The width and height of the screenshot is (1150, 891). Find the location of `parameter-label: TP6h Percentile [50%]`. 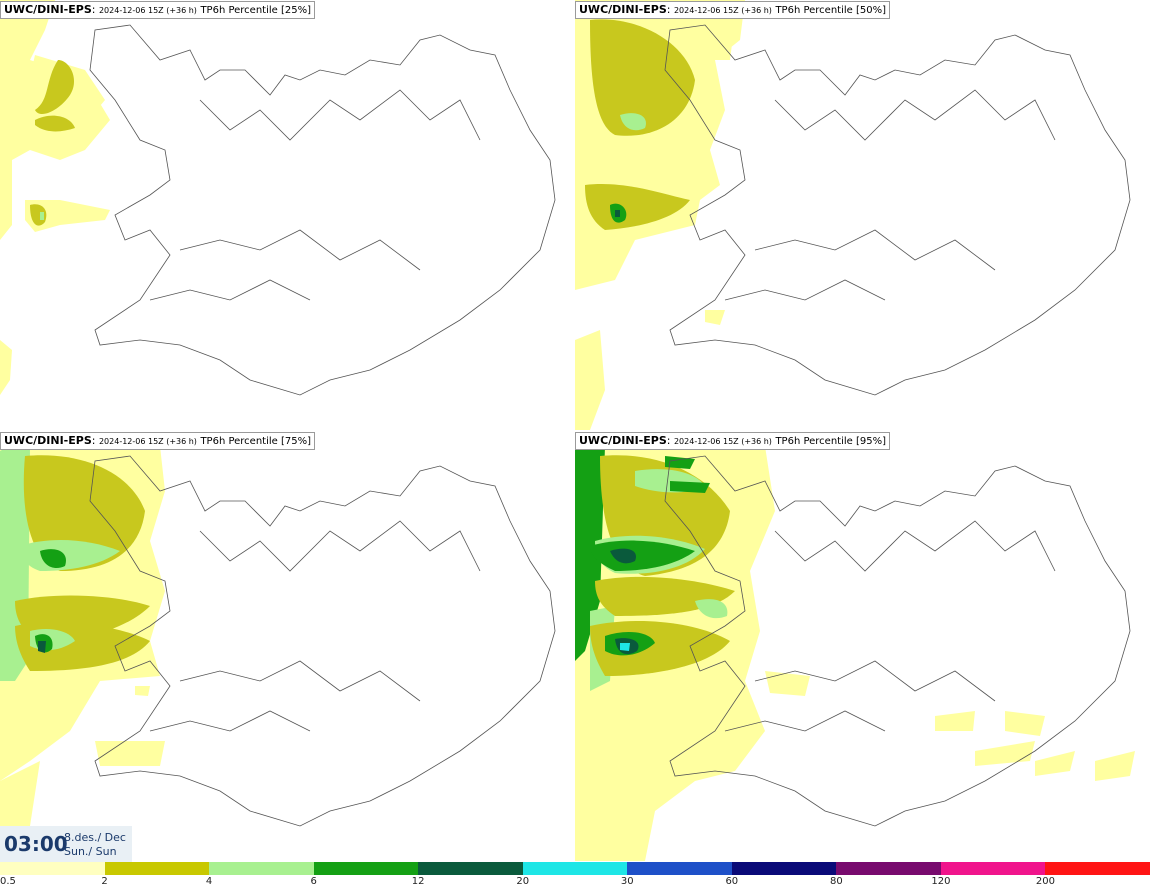

parameter-label: TP6h Percentile [50%] is located at coordinates (830, 10).